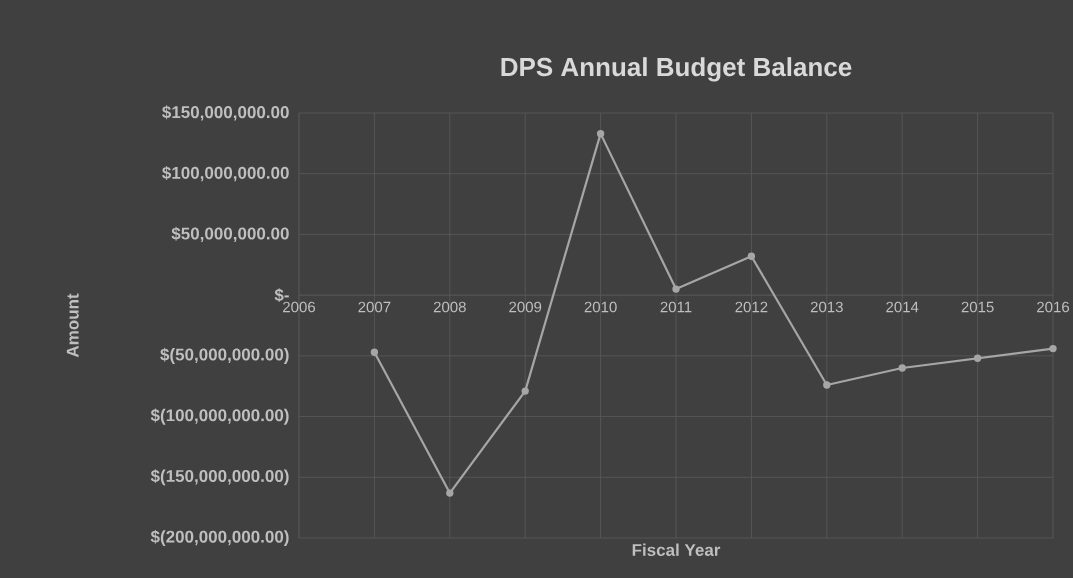 The height and width of the screenshot is (578, 1073). I want to click on y-tick-label: $(50,000,000.00), so click(224, 355).